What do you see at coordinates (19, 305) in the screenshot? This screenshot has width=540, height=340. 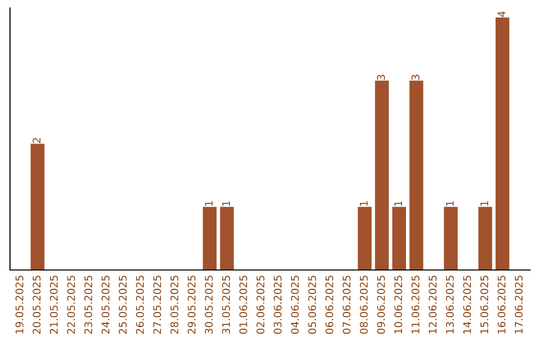 I see `x-tick-label: 19.05.2025` at bounding box center [19, 305].